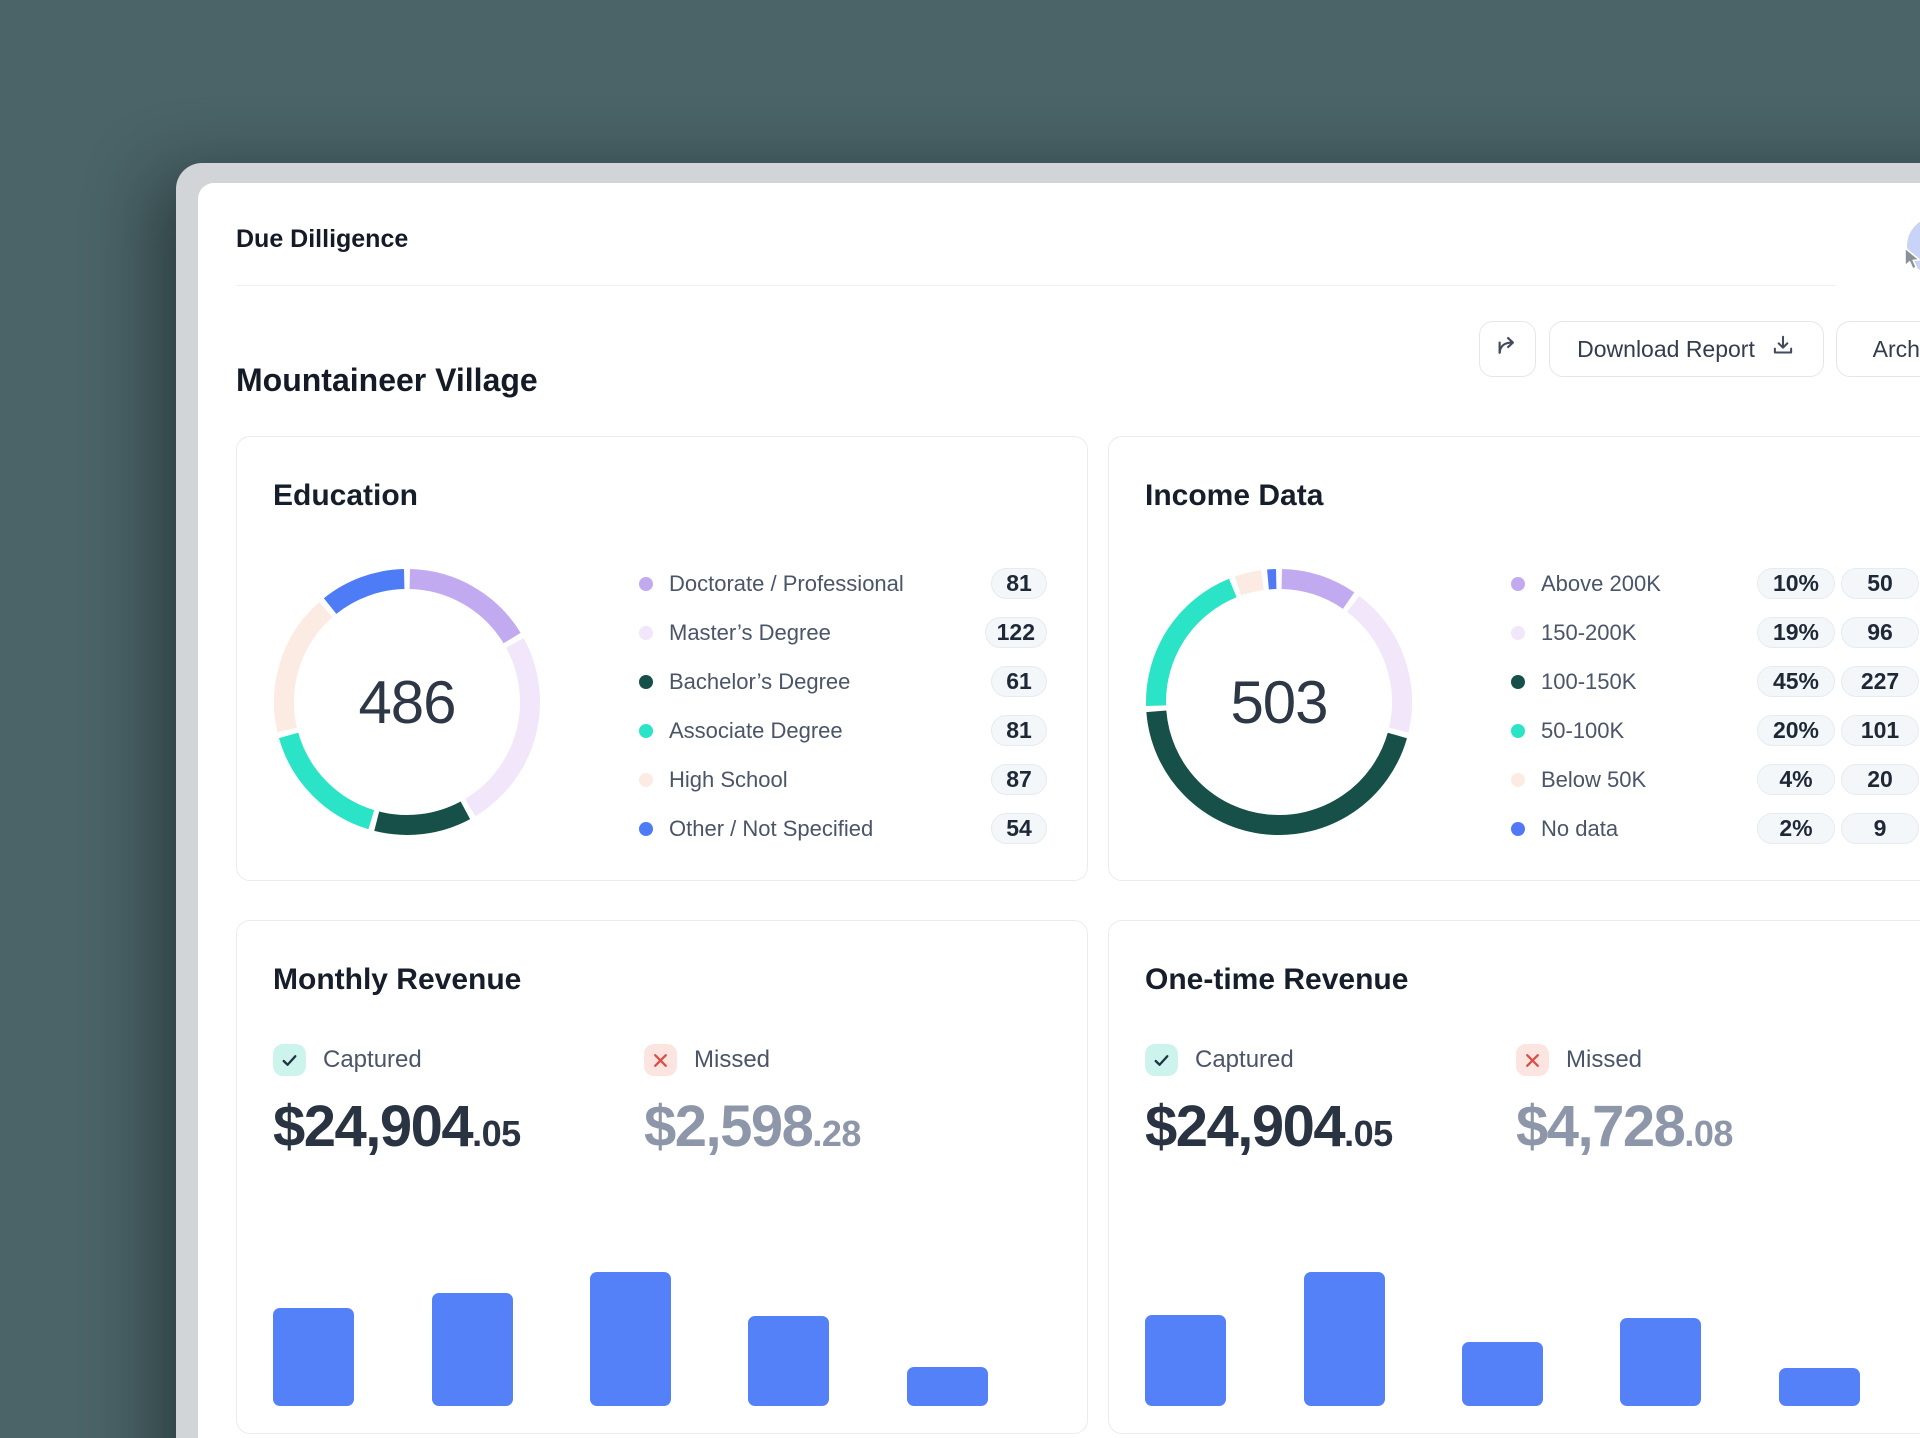 Image resolution: width=1920 pixels, height=1438 pixels. Describe the element at coordinates (387, 380) in the screenshot. I see `page-title: Mountaineer Village` at that location.